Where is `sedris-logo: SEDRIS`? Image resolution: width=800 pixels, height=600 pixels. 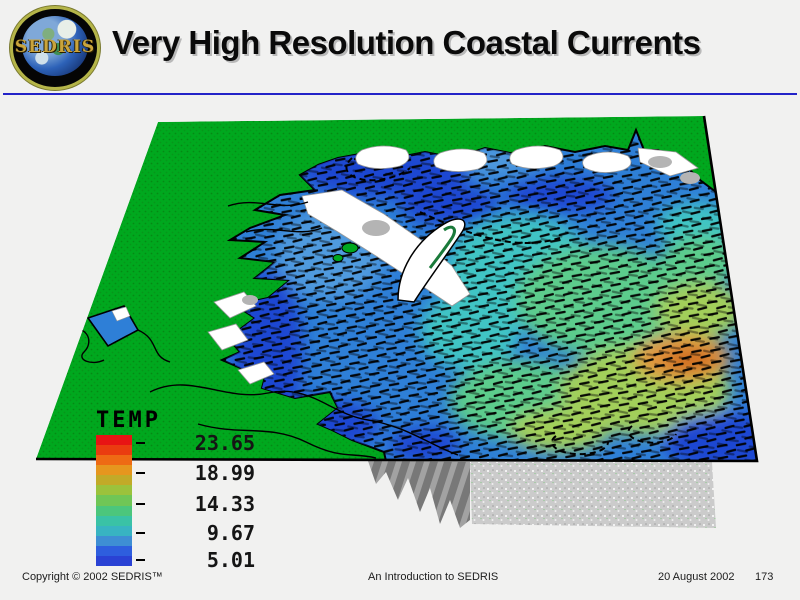 sedris-logo: SEDRIS is located at coordinates (55, 48).